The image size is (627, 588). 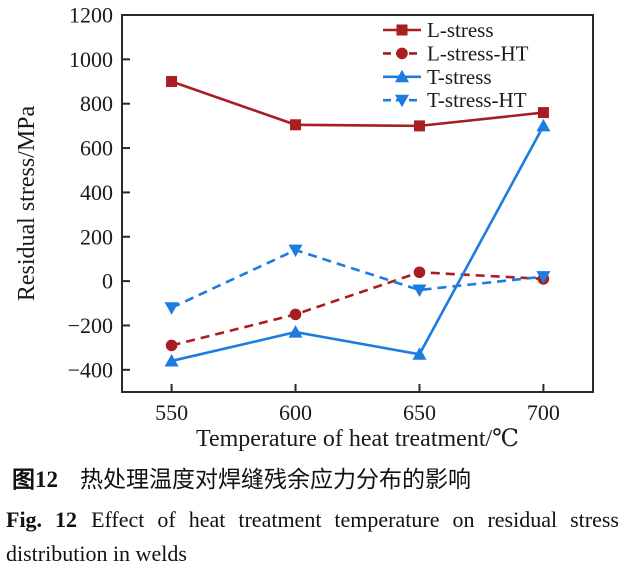 I want to click on caption-zh: 图12 热处理温度对焊缝残余应力分布的影响, so click(x=314, y=479).